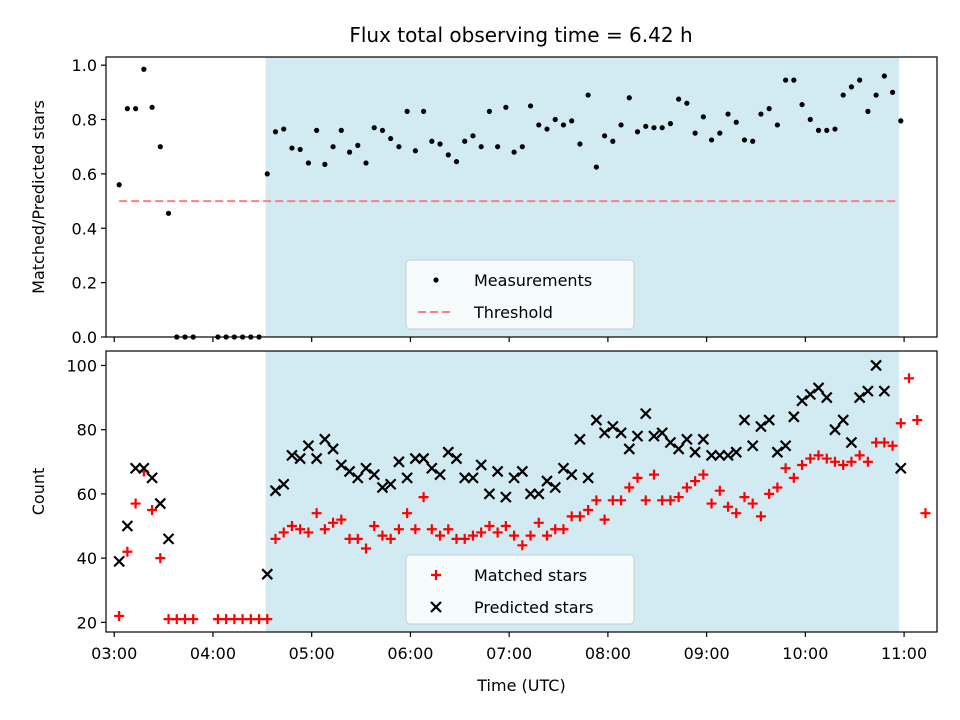  What do you see at coordinates (520, 294) in the screenshot?
I see `legend: Measurements Threshold` at bounding box center [520, 294].